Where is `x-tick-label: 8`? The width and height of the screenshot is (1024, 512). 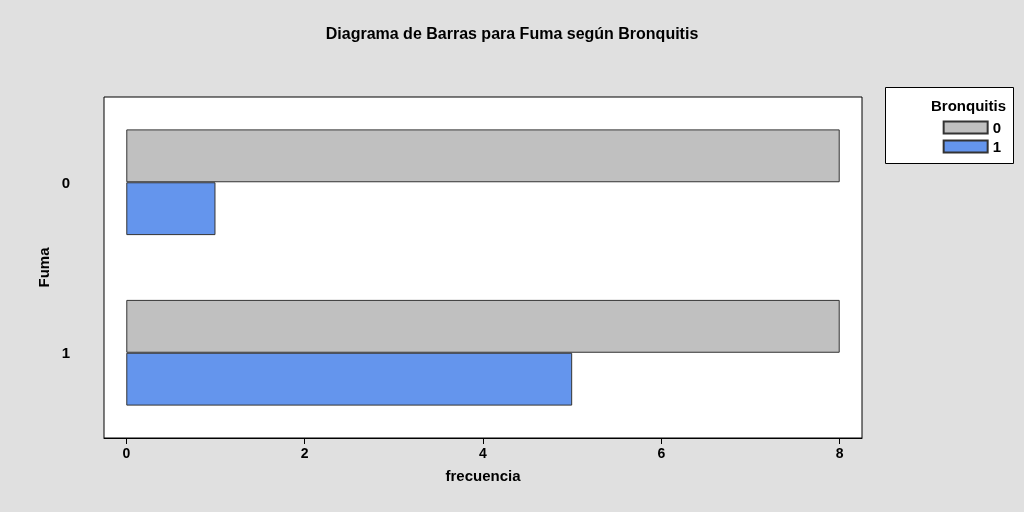 x-tick-label: 8 is located at coordinates (839, 453).